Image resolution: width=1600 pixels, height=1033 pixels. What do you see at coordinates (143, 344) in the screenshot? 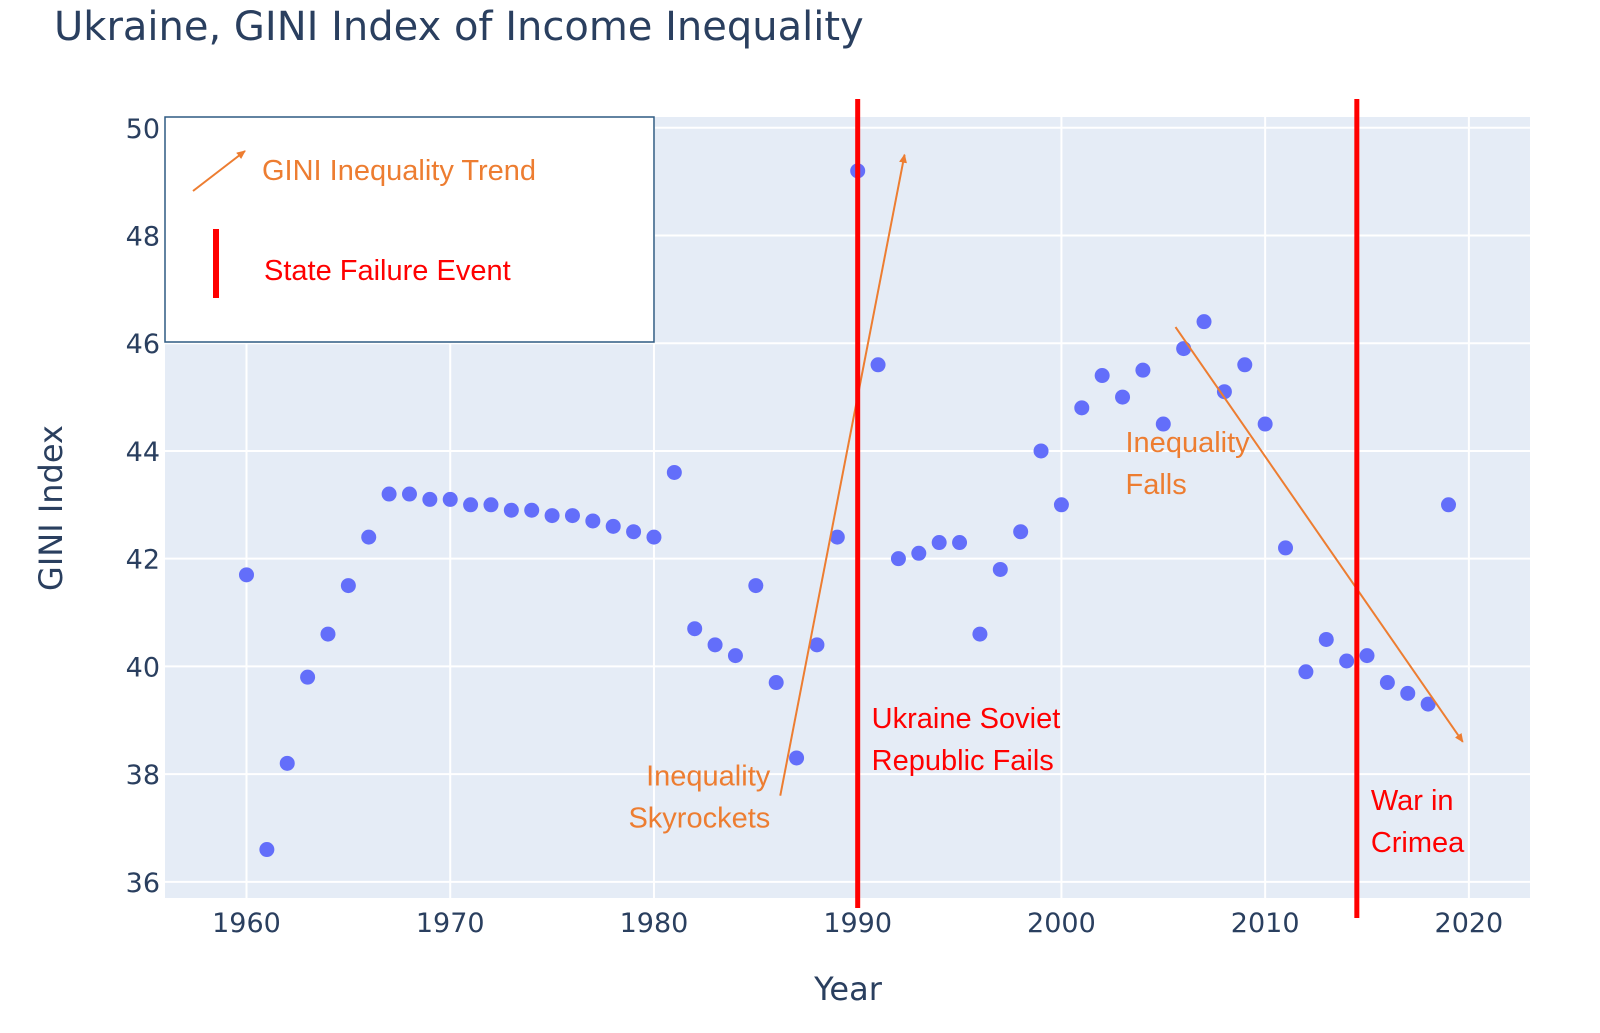
I see `y-tick-label: 46` at bounding box center [143, 344].